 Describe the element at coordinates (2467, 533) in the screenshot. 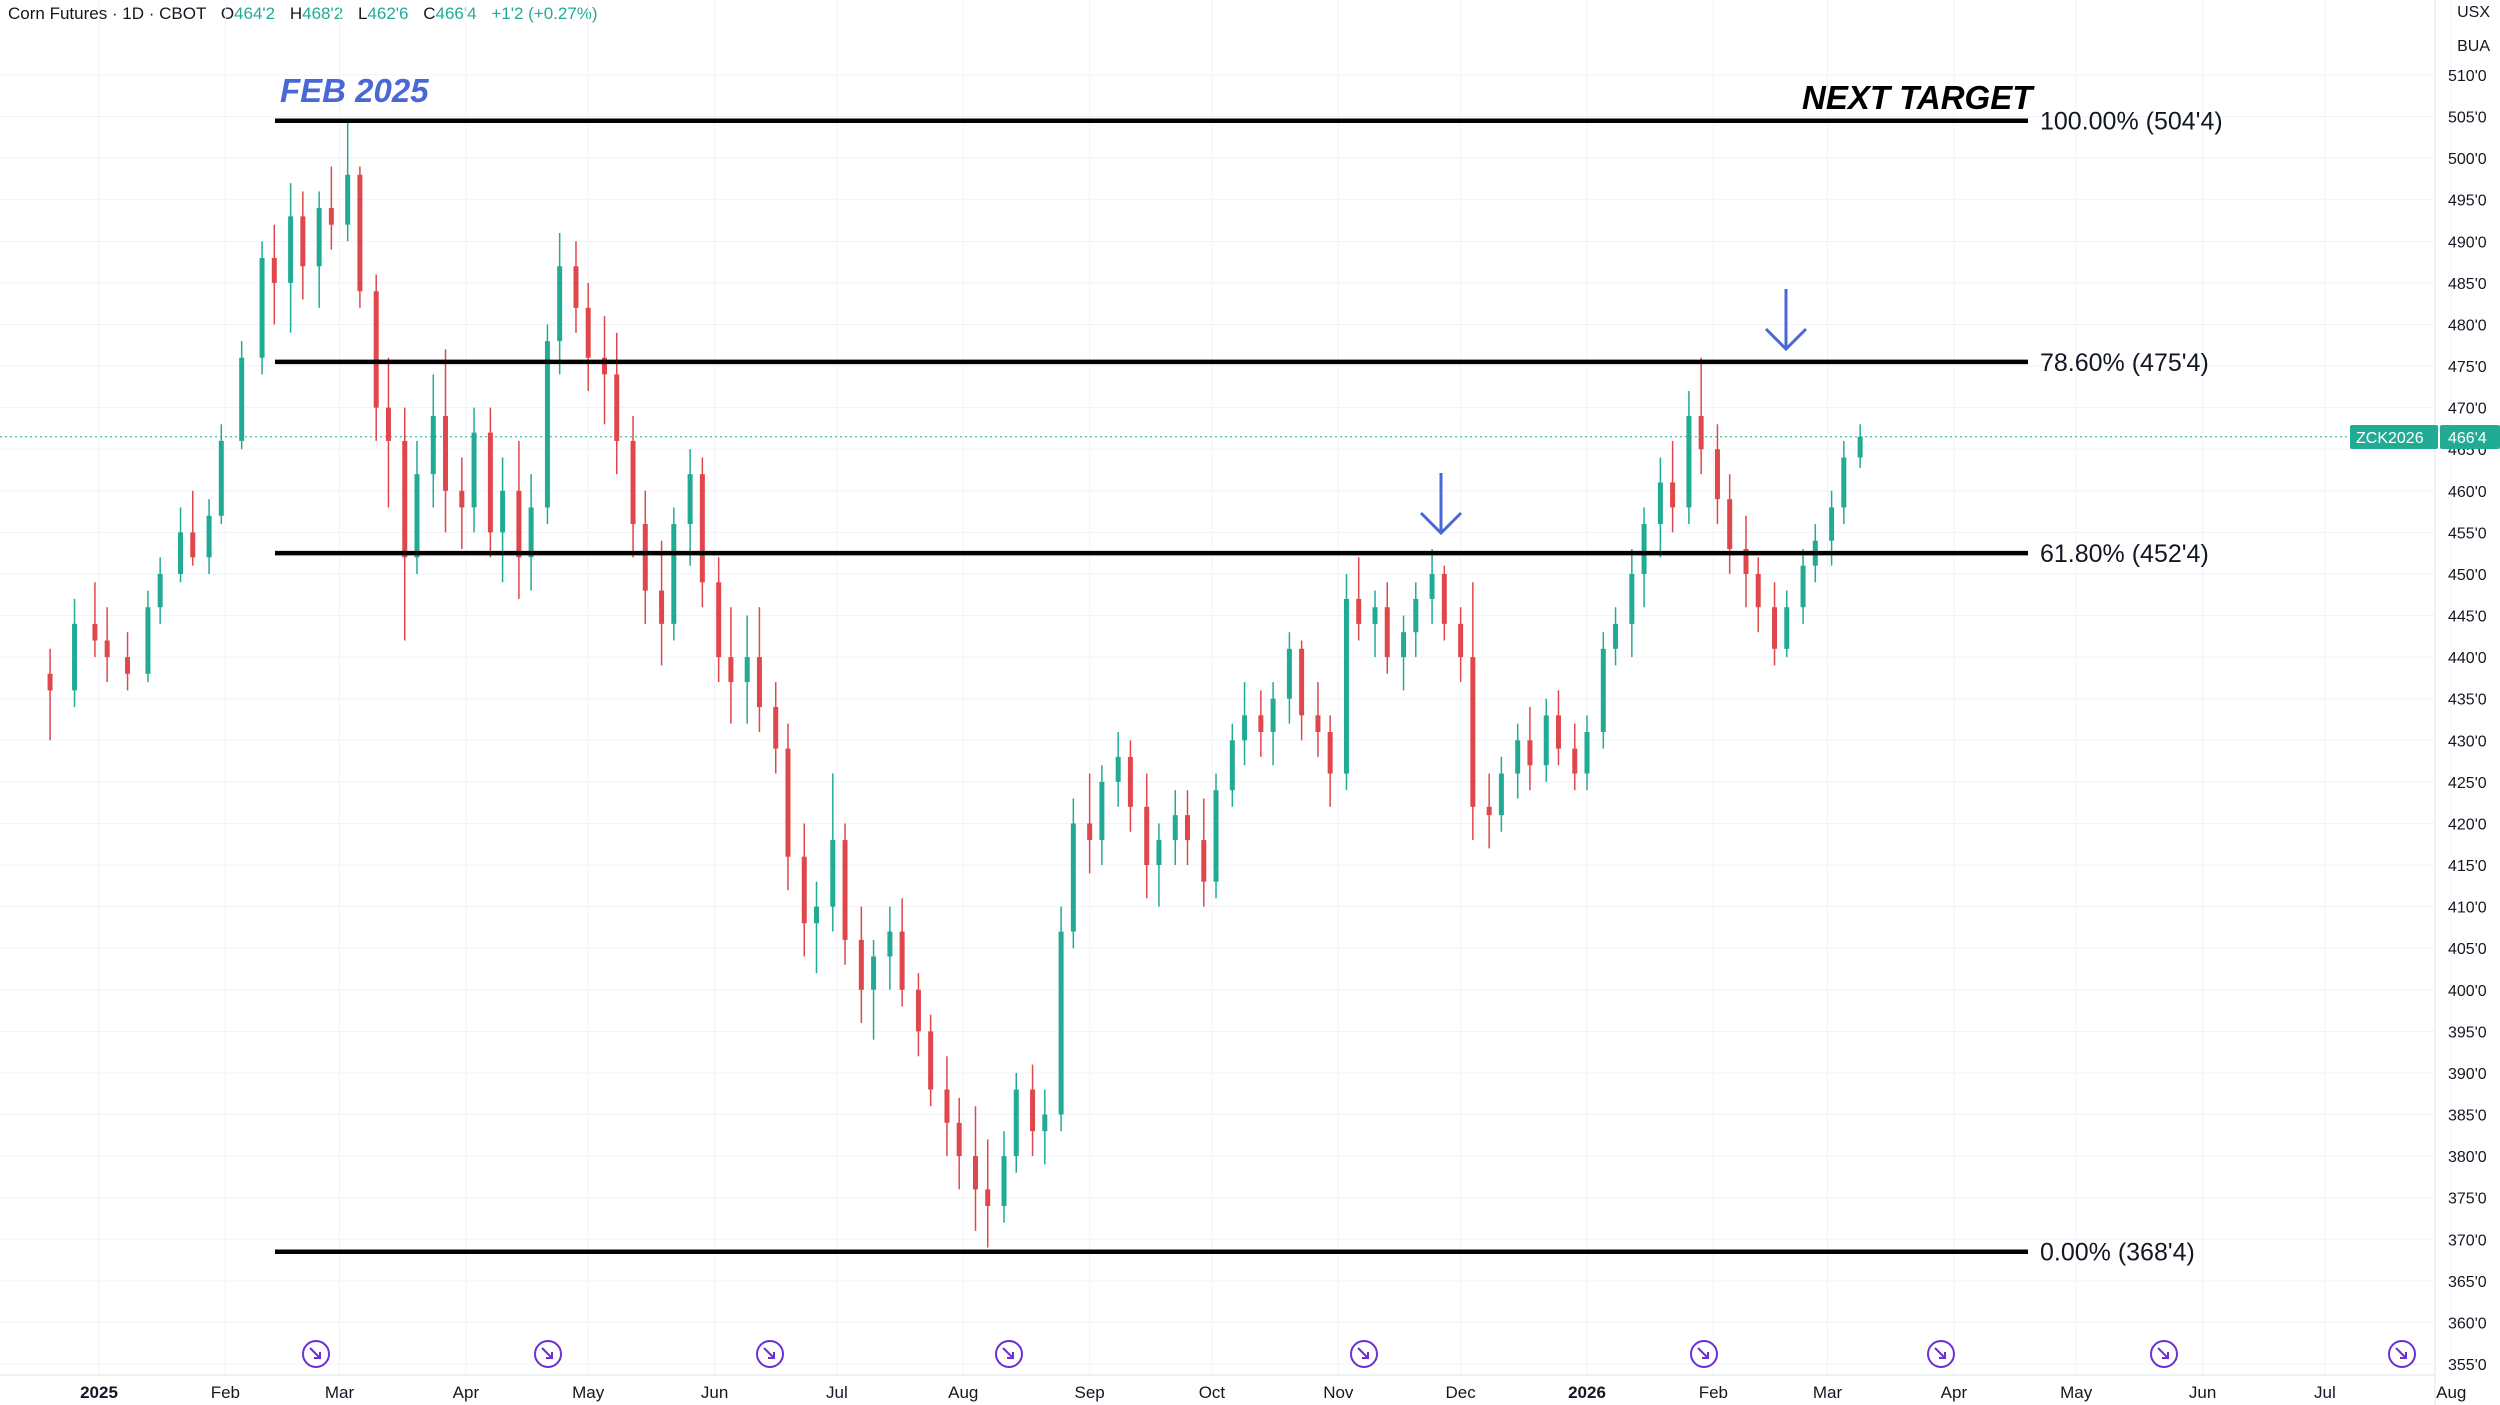

I see `y-tick-label: 455'0` at that location.